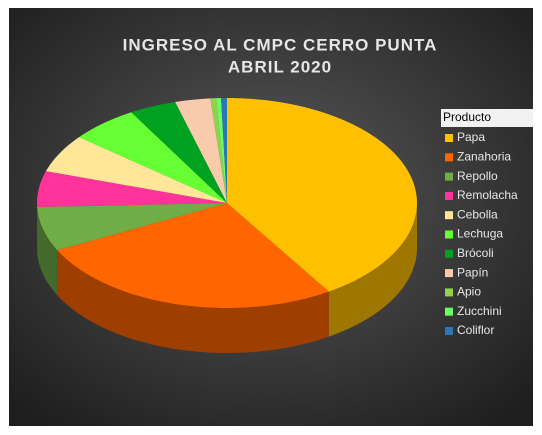  What do you see at coordinates (475, 253) in the screenshot?
I see `legend-label: Brócoli` at bounding box center [475, 253].